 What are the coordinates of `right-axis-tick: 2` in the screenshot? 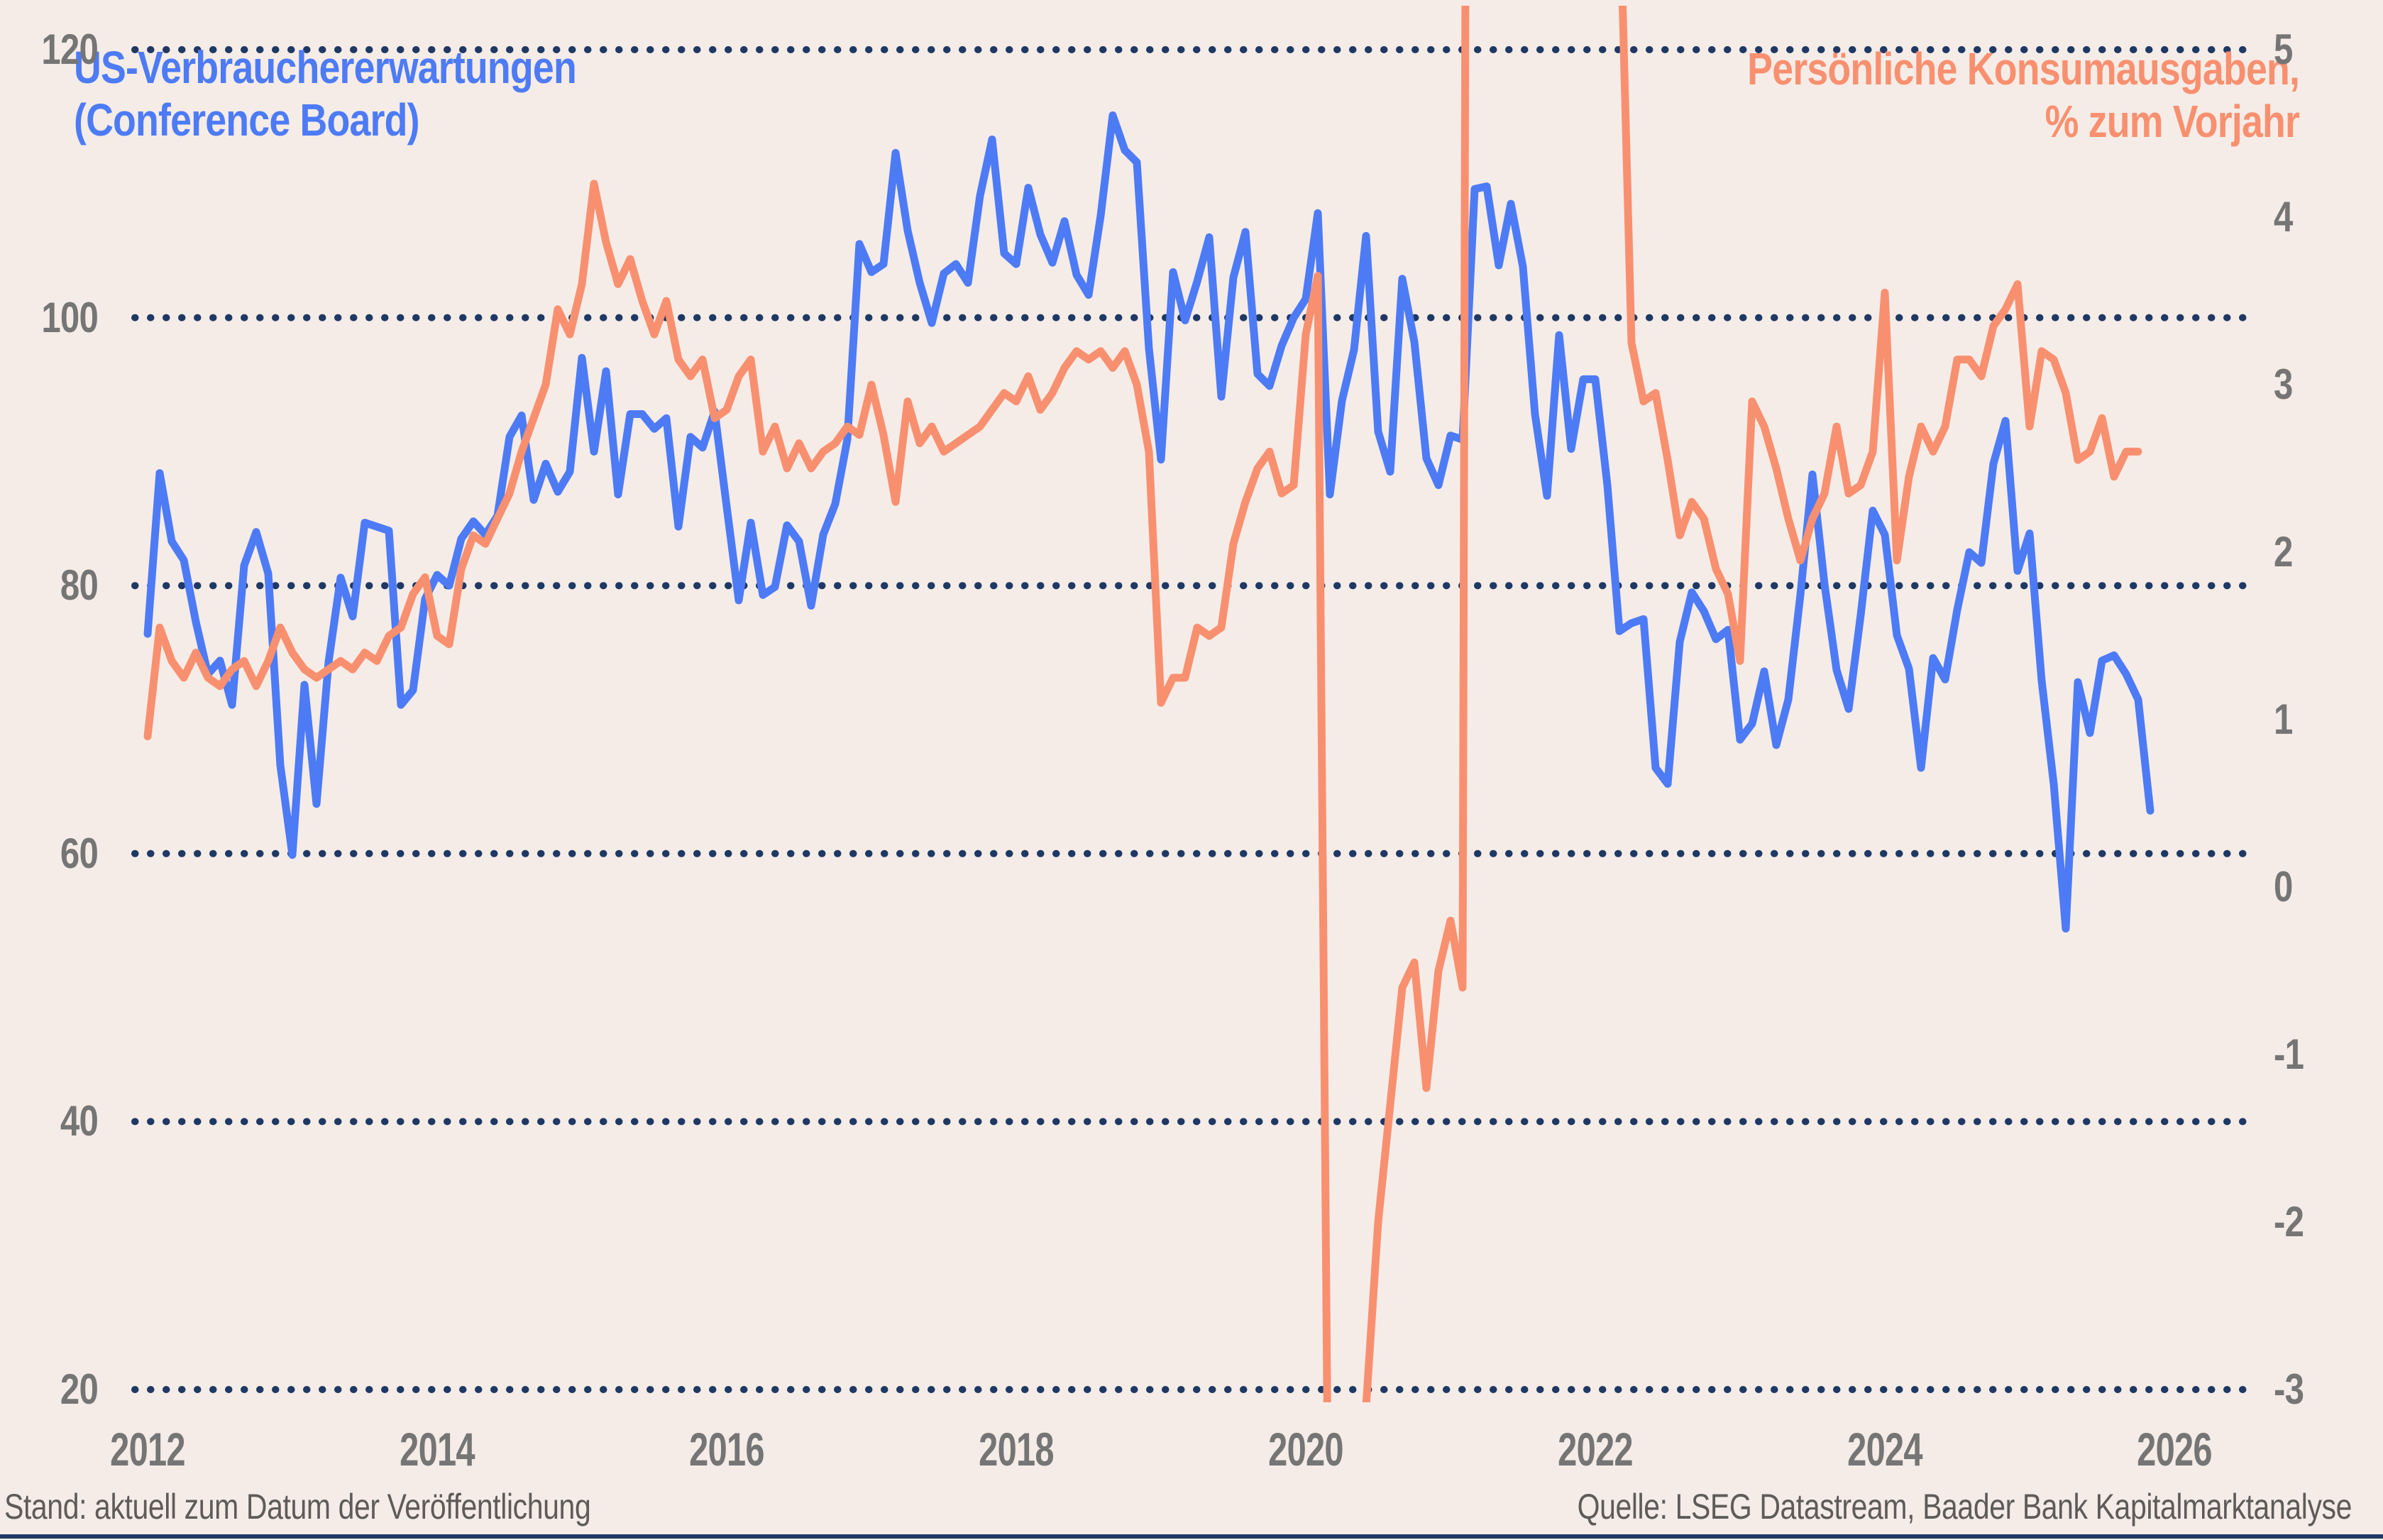 It's located at (2283, 552).